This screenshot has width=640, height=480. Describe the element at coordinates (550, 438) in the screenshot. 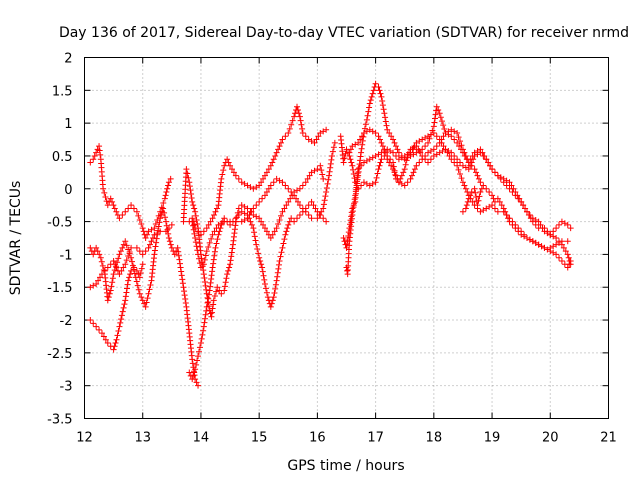

I see `x-tick-label: 20` at that location.